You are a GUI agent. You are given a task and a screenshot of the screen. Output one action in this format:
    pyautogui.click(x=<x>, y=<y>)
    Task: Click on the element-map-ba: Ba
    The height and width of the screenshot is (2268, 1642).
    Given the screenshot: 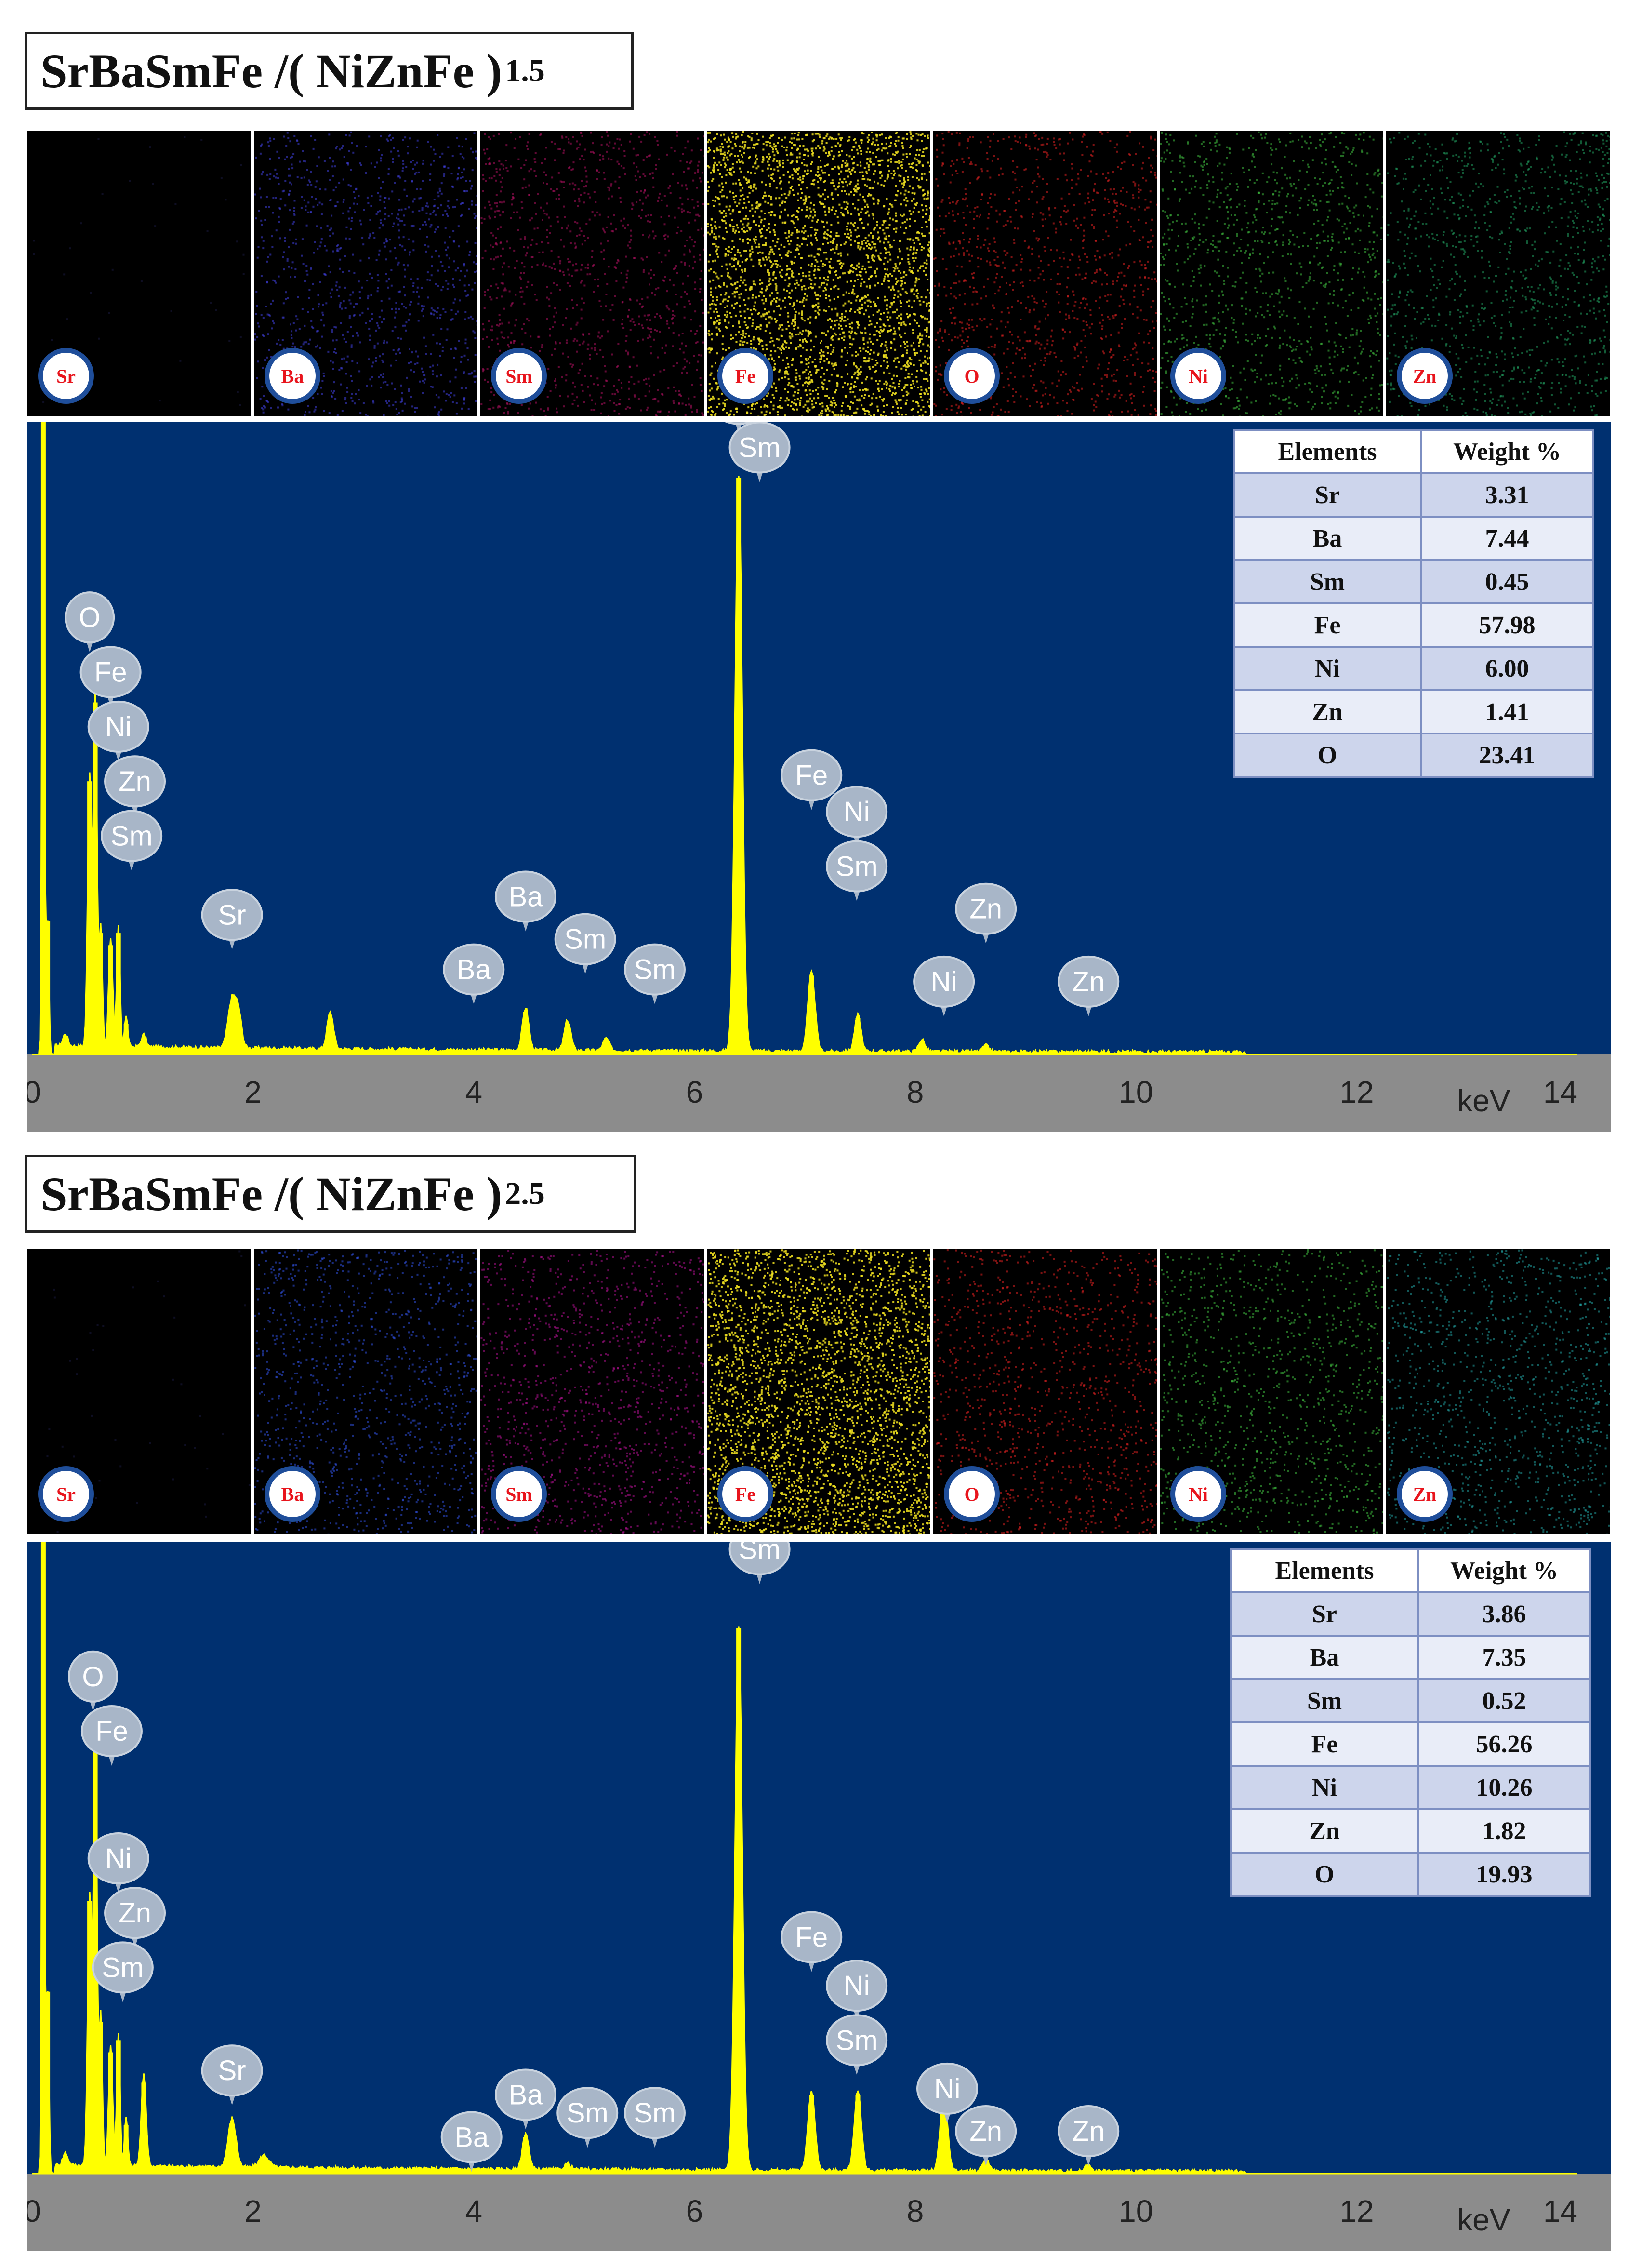 What is the action you would take?
    pyautogui.click(x=365, y=274)
    